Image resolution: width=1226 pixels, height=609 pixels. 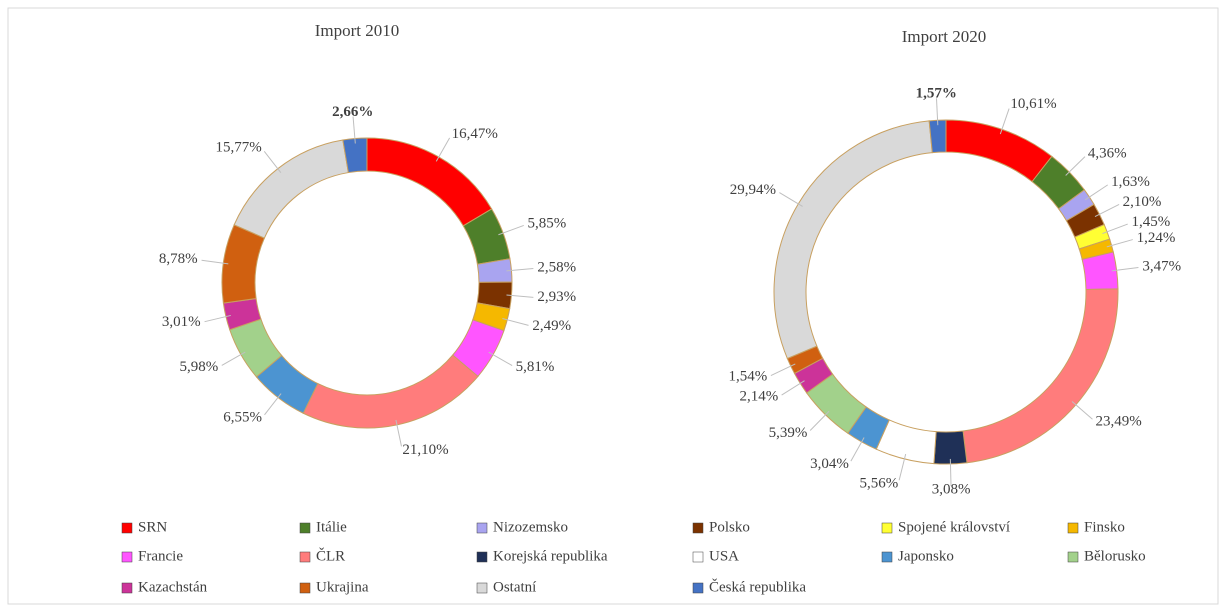 What do you see at coordinates (199, 367) in the screenshot?
I see `data-label: 5,98%` at bounding box center [199, 367].